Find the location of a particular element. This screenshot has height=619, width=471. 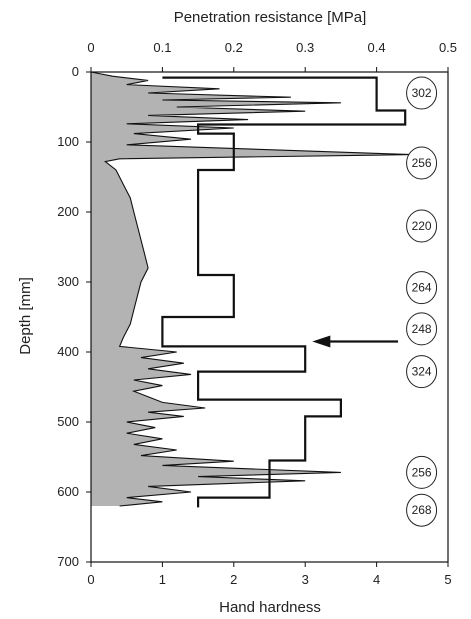

top-tick-label: 0 is located at coordinates (90, 47).